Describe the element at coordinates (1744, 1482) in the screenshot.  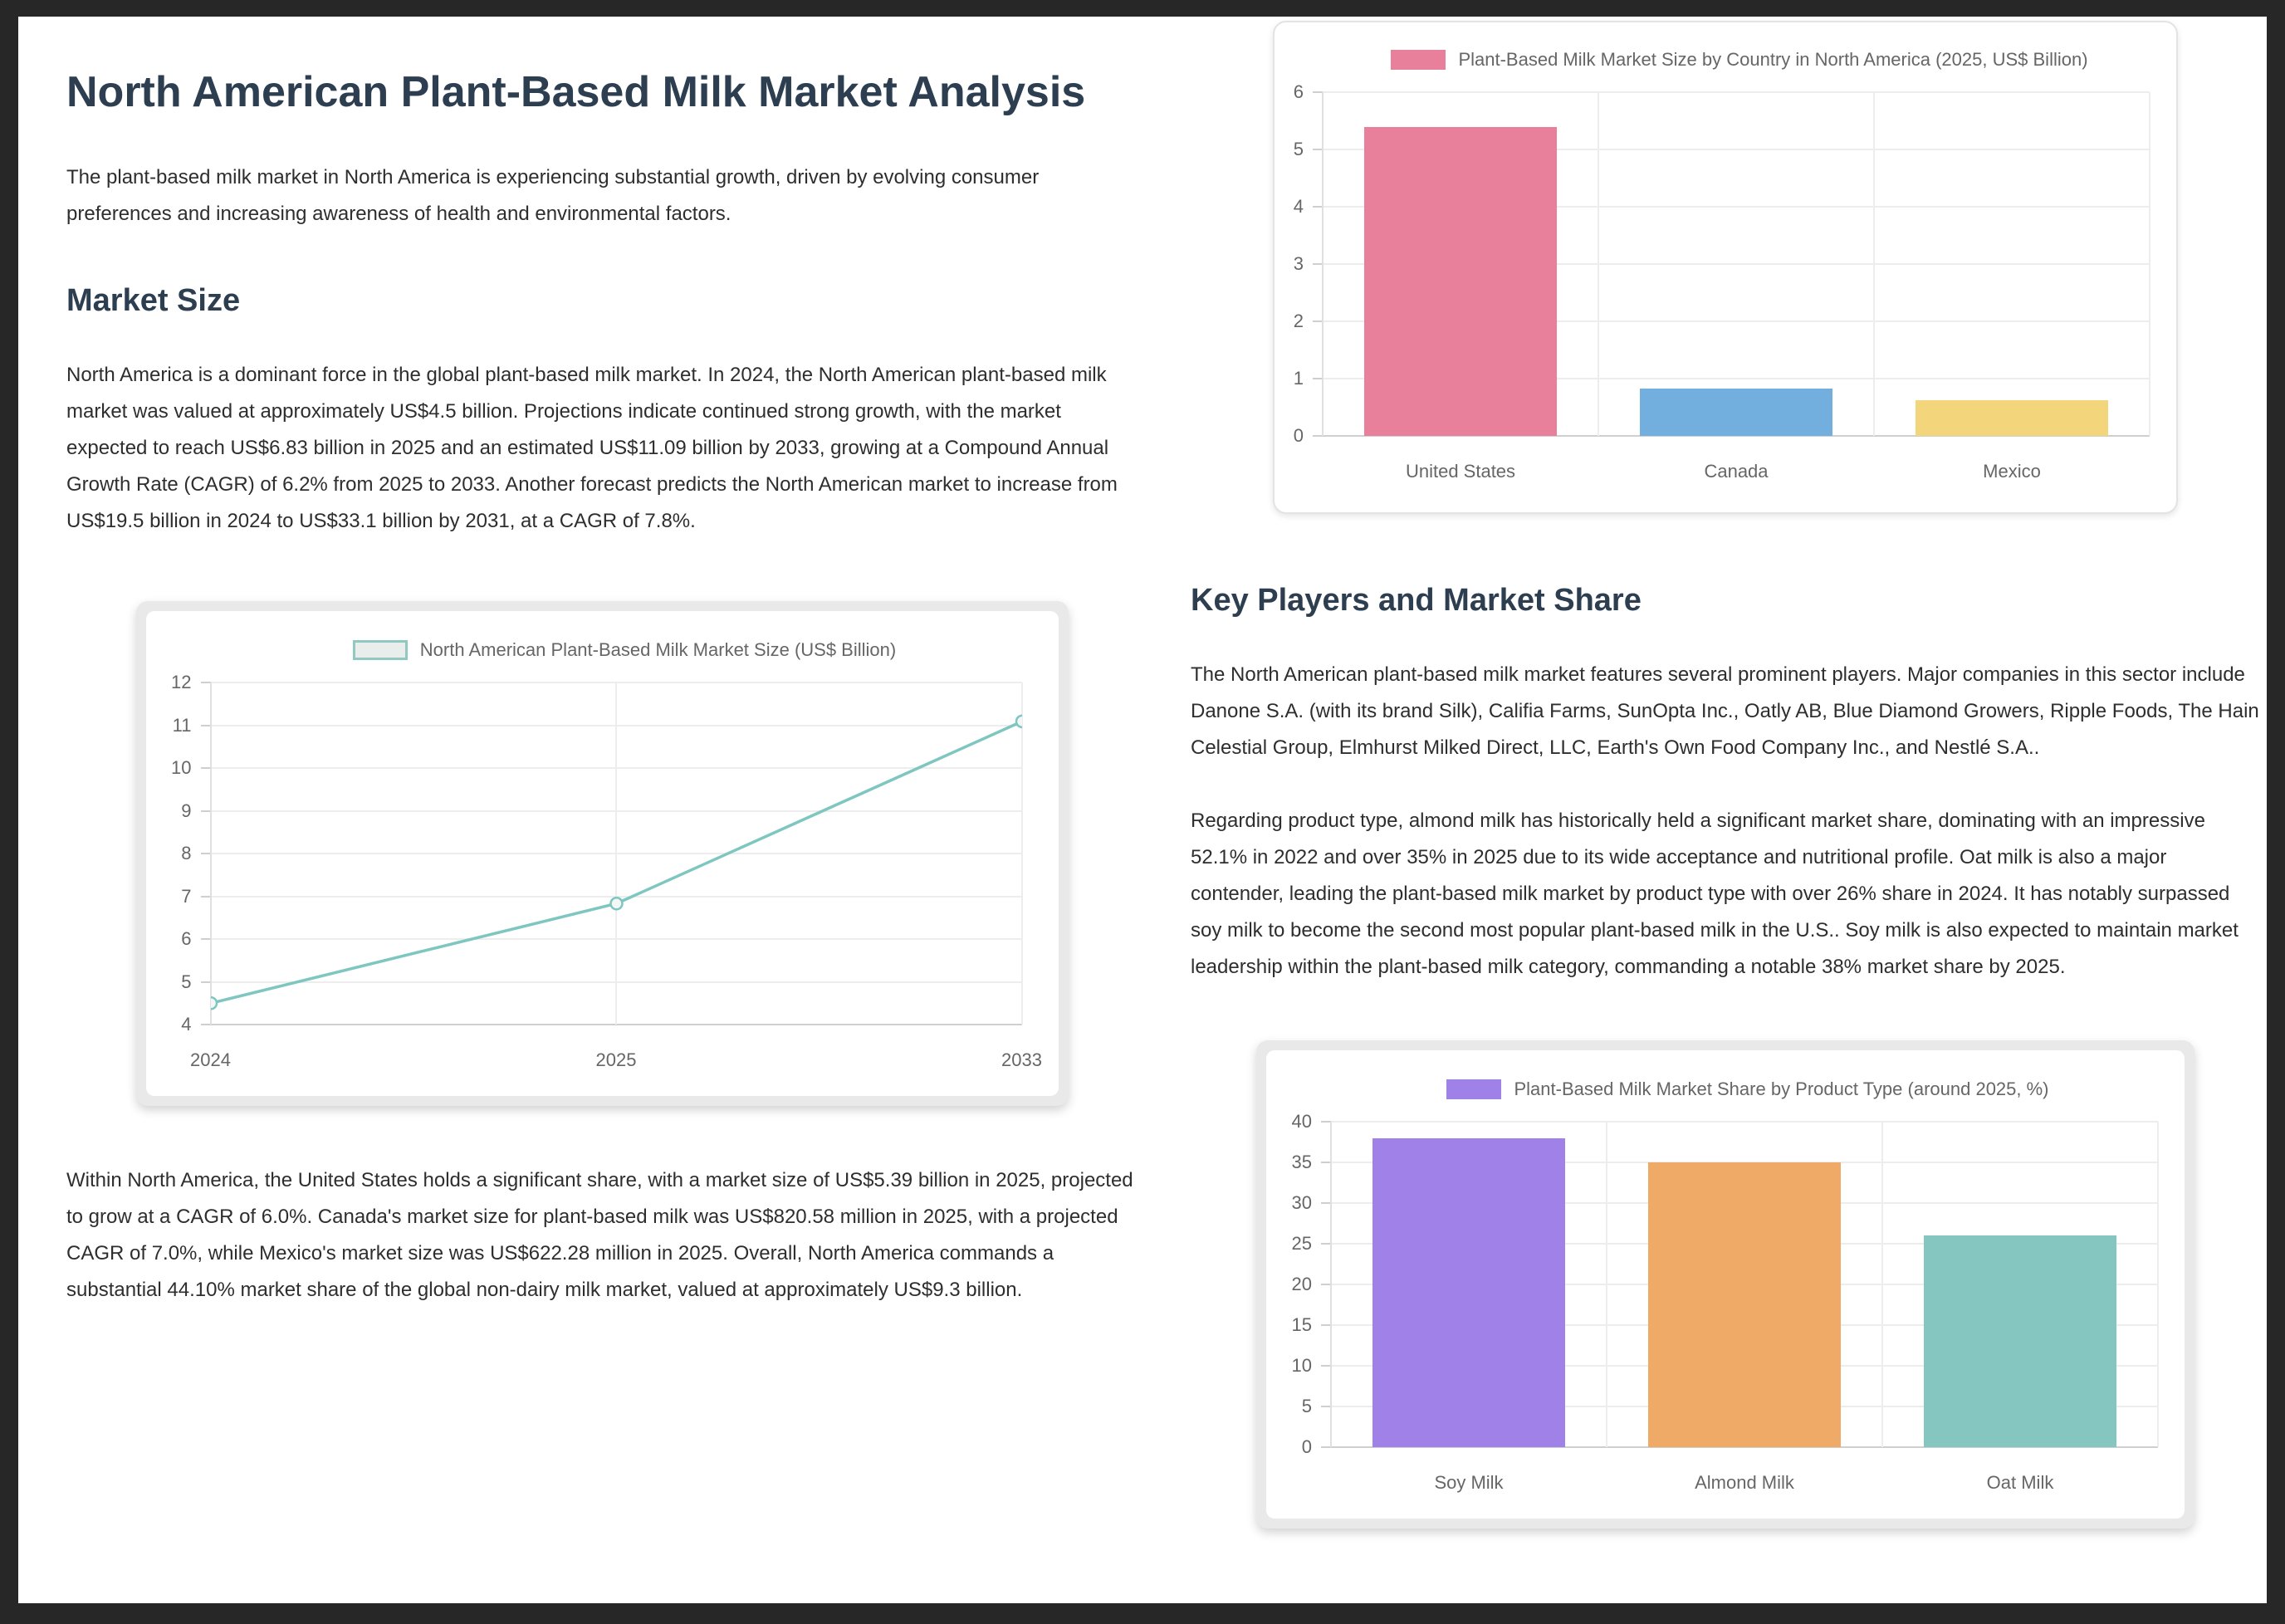
I see `x-axis-label: Almond Milk` at that location.